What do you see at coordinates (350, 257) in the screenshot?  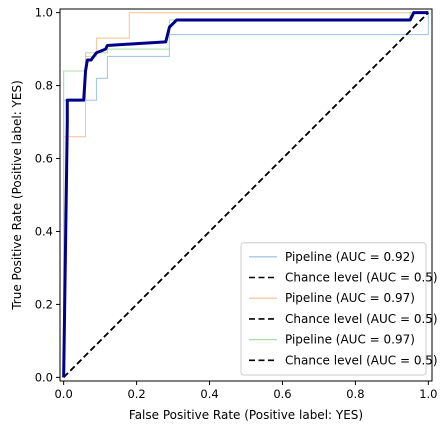 I see `legend-label: Pipeline (AUC = 0.92)` at bounding box center [350, 257].